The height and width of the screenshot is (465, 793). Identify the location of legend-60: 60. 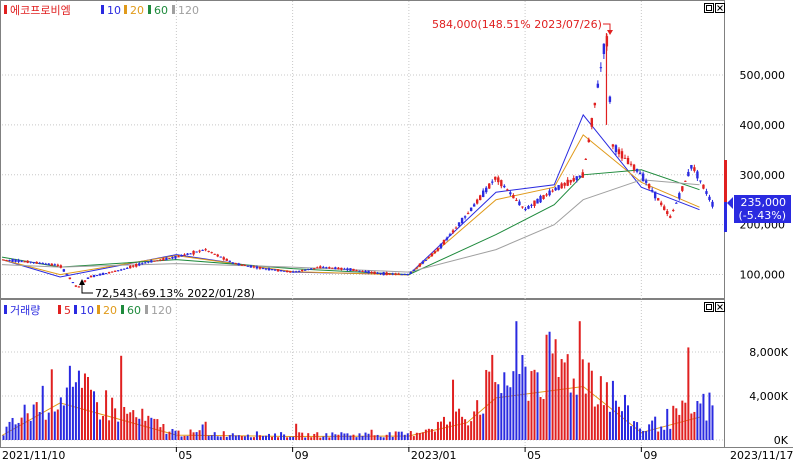
(161, 10).